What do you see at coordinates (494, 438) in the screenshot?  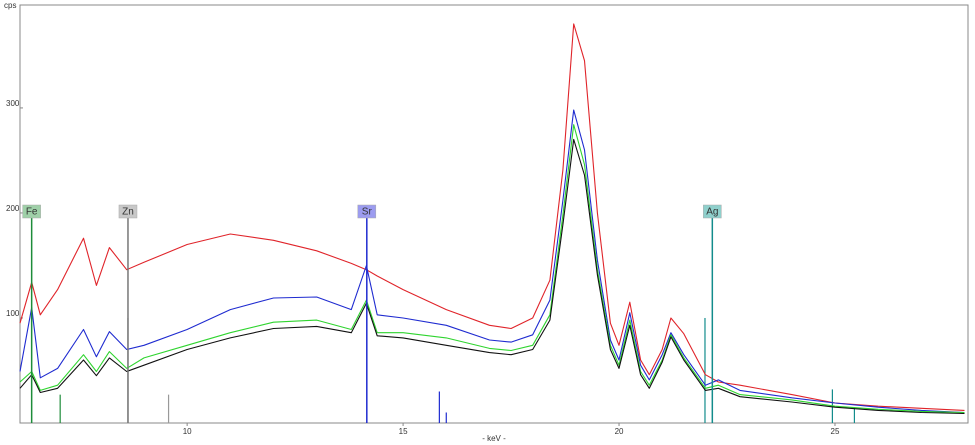 I see `x-axis-label: - keV -` at bounding box center [494, 438].